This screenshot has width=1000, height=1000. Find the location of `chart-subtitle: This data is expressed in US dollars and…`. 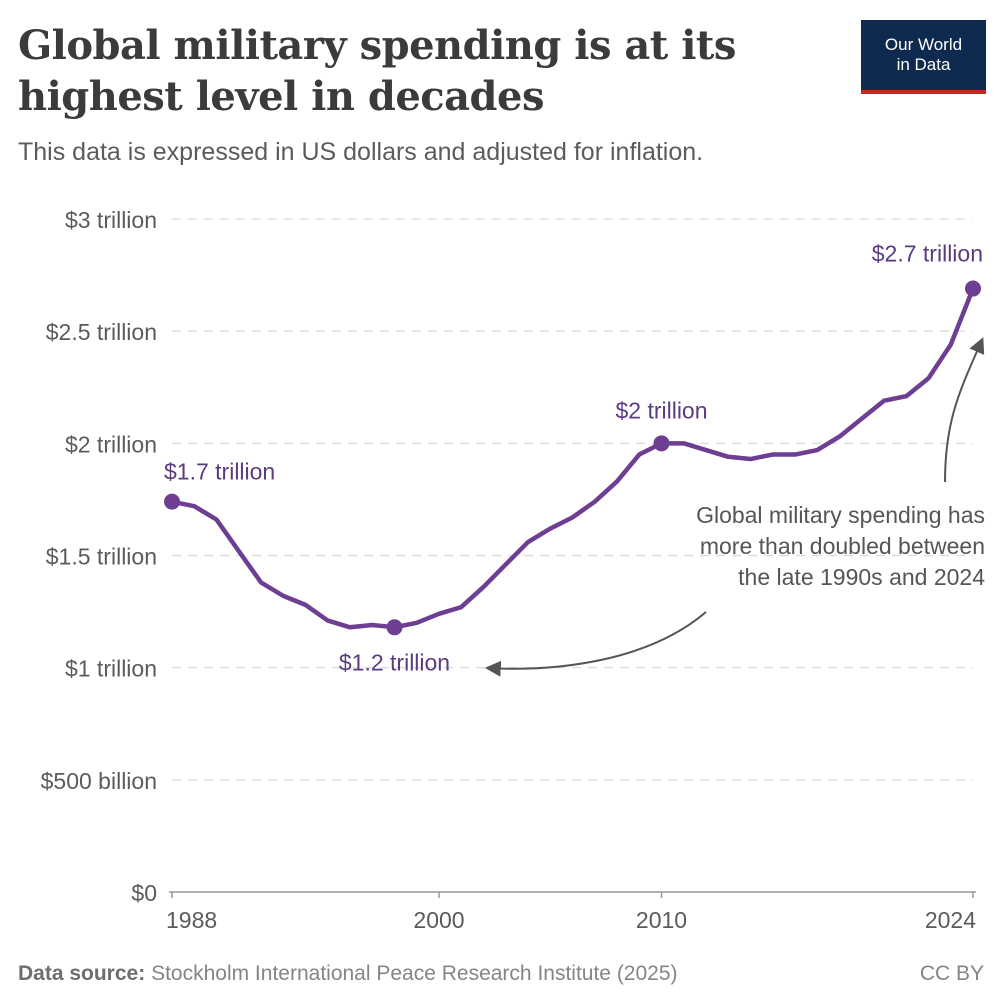

chart-subtitle: This data is expressed in US dollars and… is located at coordinates (361, 152).